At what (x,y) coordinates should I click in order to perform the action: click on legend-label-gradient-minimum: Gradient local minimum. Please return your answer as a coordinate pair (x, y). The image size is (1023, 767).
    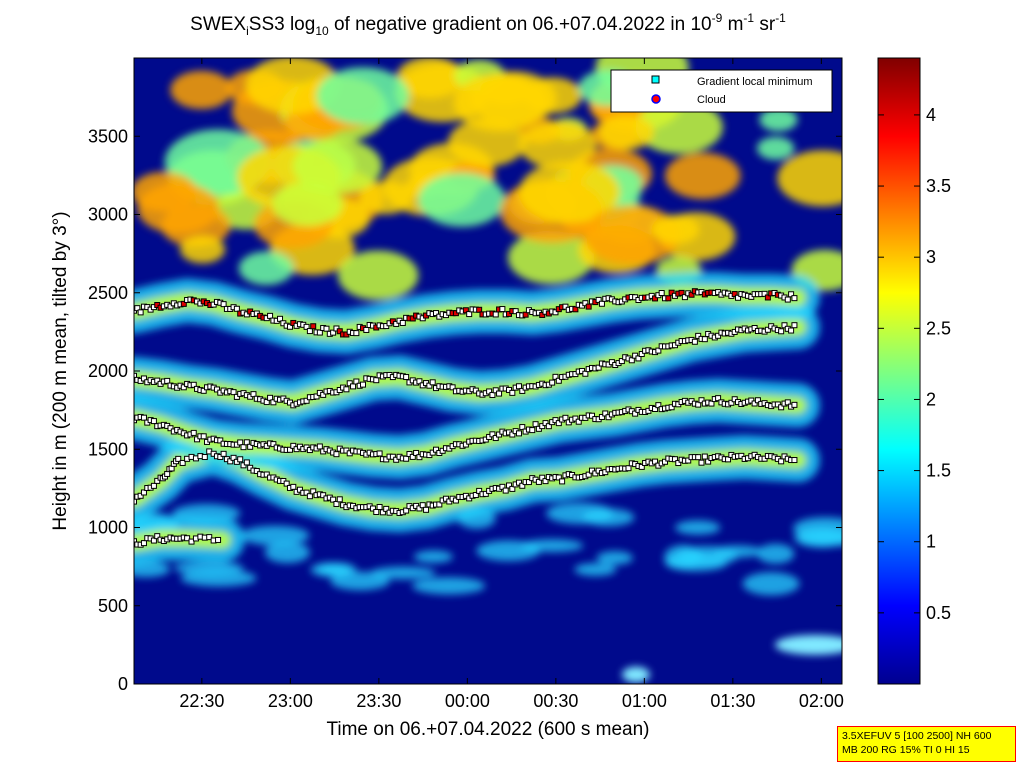
    Looking at the image, I should click on (755, 82).